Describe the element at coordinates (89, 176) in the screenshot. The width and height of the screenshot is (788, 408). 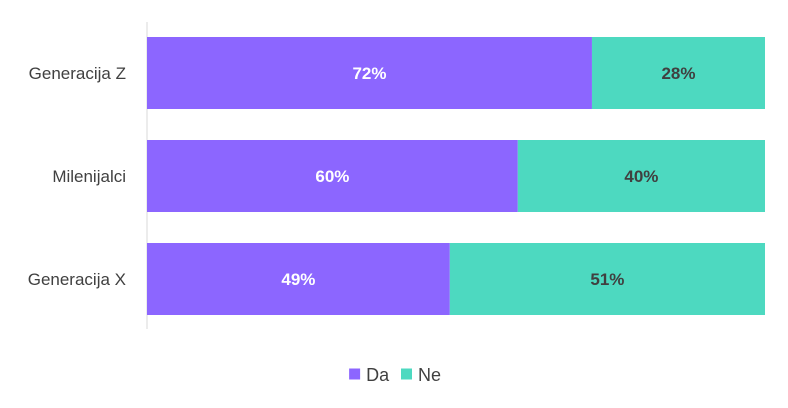
I see `category-label-2: Milenijalci` at that location.